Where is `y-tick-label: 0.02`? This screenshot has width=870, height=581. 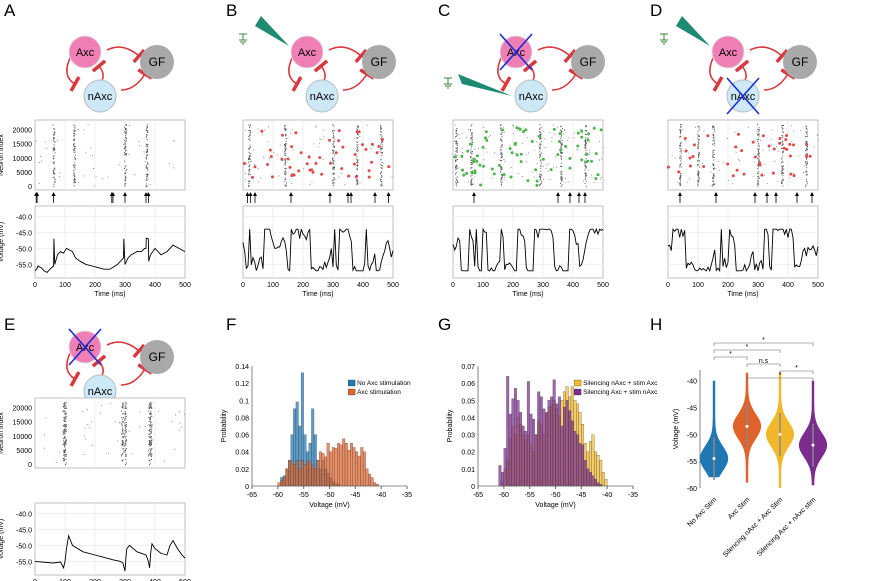 y-tick-label: 0.02 is located at coordinates (242, 470).